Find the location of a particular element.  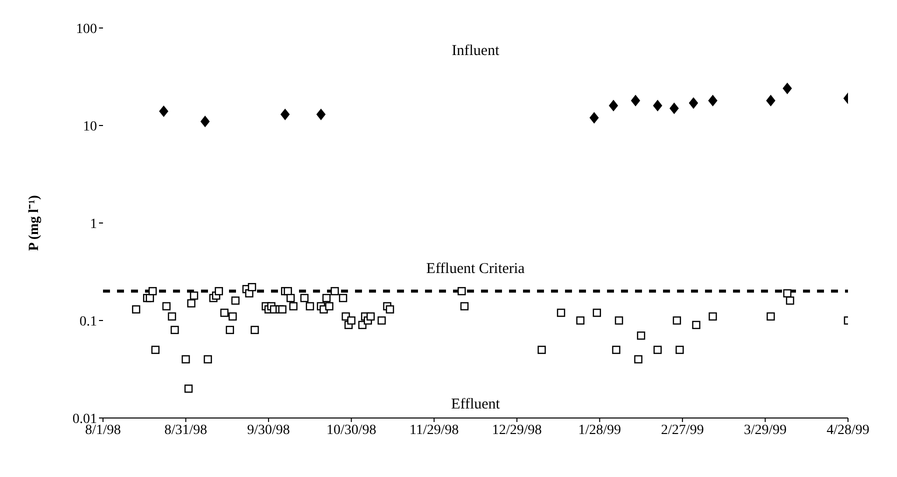

y-tick-label: 10 is located at coordinates (90, 126).